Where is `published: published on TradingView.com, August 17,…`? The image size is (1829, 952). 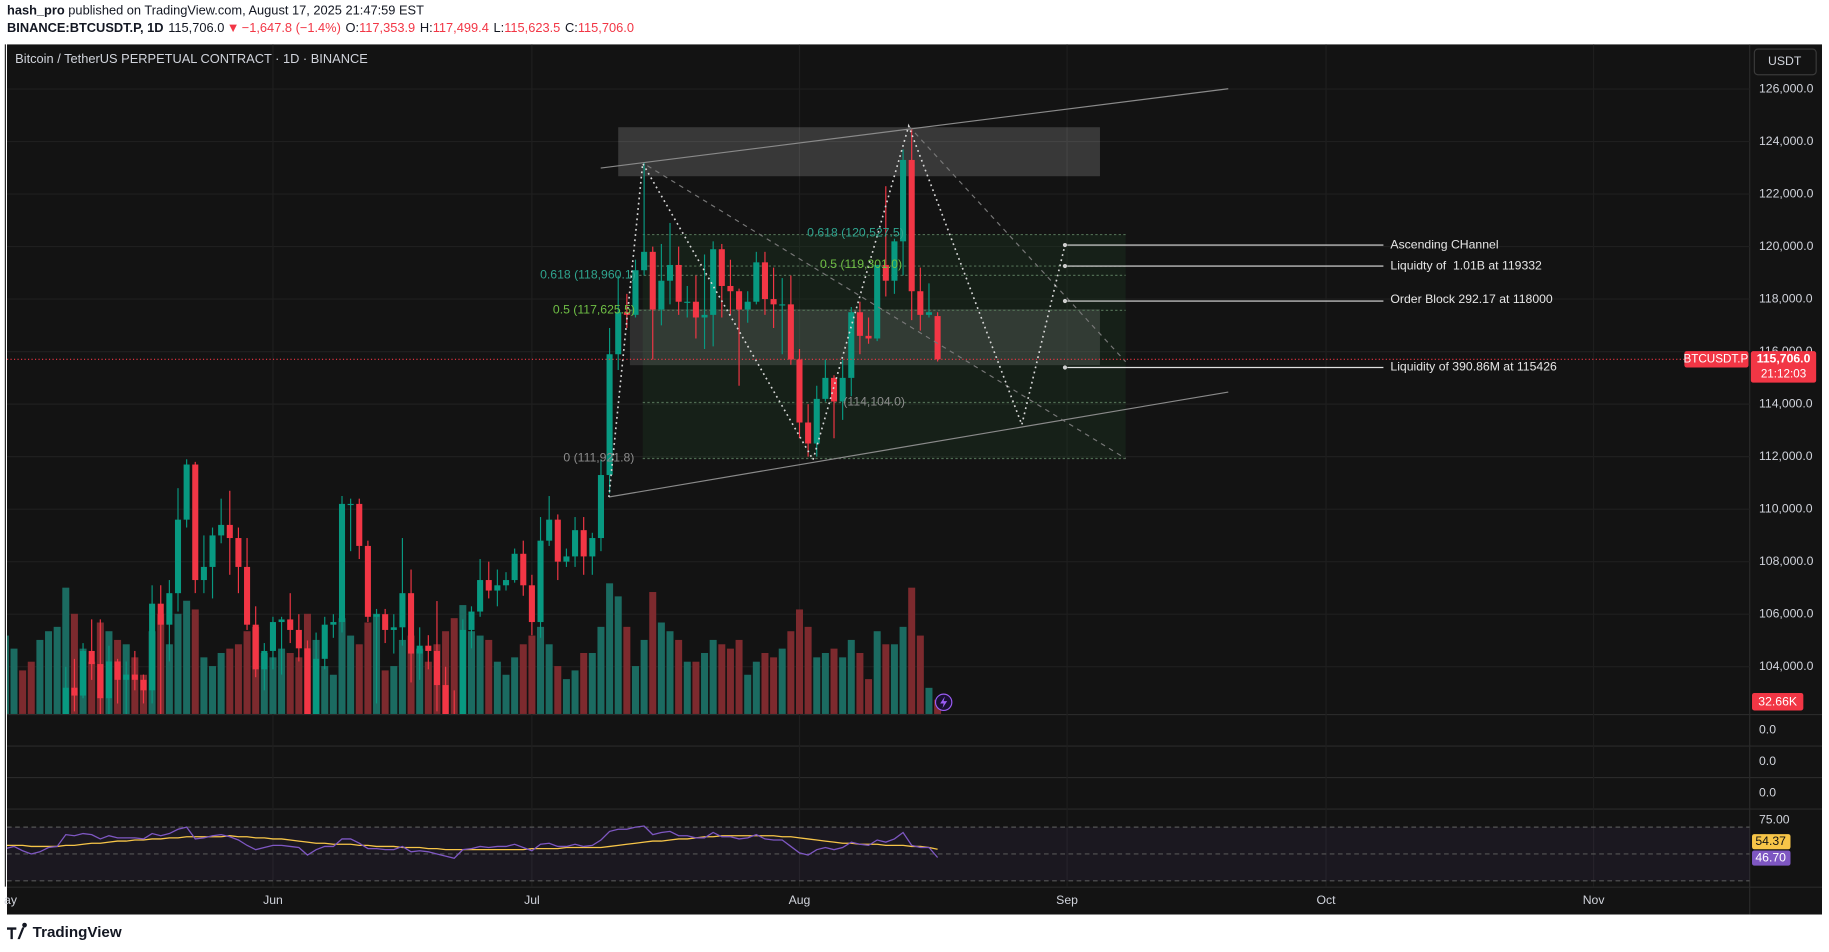 published: published on TradingView.com, August 17,… is located at coordinates (244, 10).